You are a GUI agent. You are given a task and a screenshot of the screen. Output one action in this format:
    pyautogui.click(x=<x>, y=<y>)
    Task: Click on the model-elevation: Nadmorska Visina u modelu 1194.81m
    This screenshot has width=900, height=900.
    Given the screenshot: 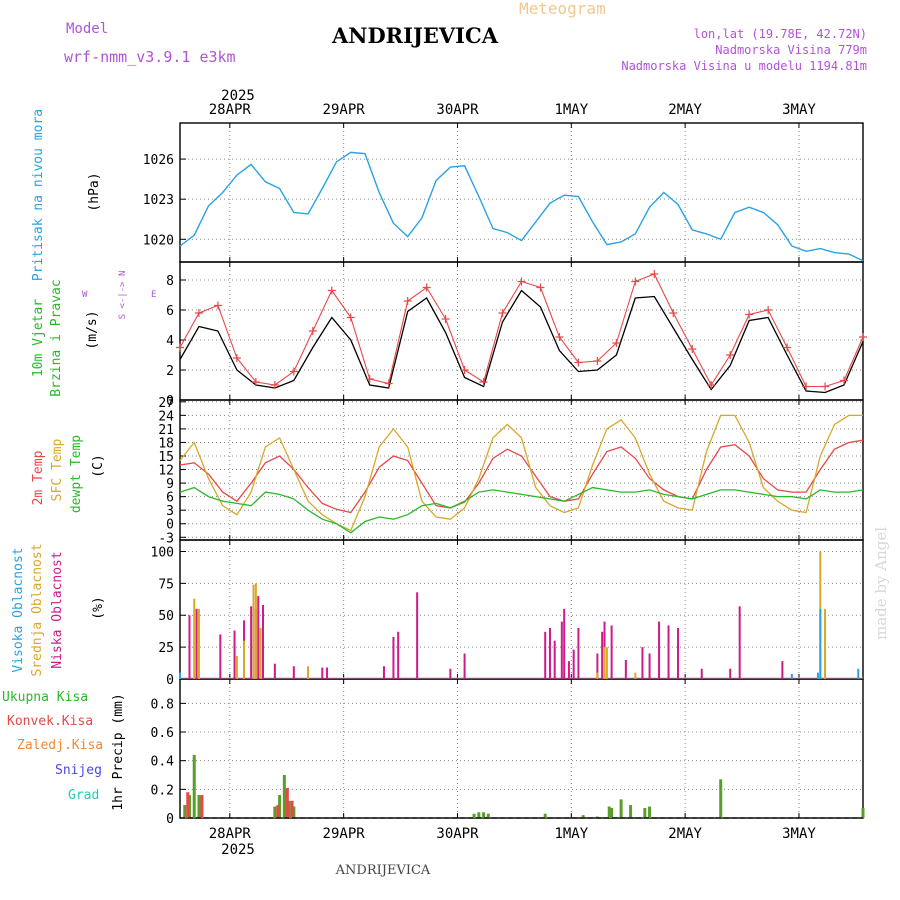 What is the action you would take?
    pyautogui.click(x=744, y=66)
    